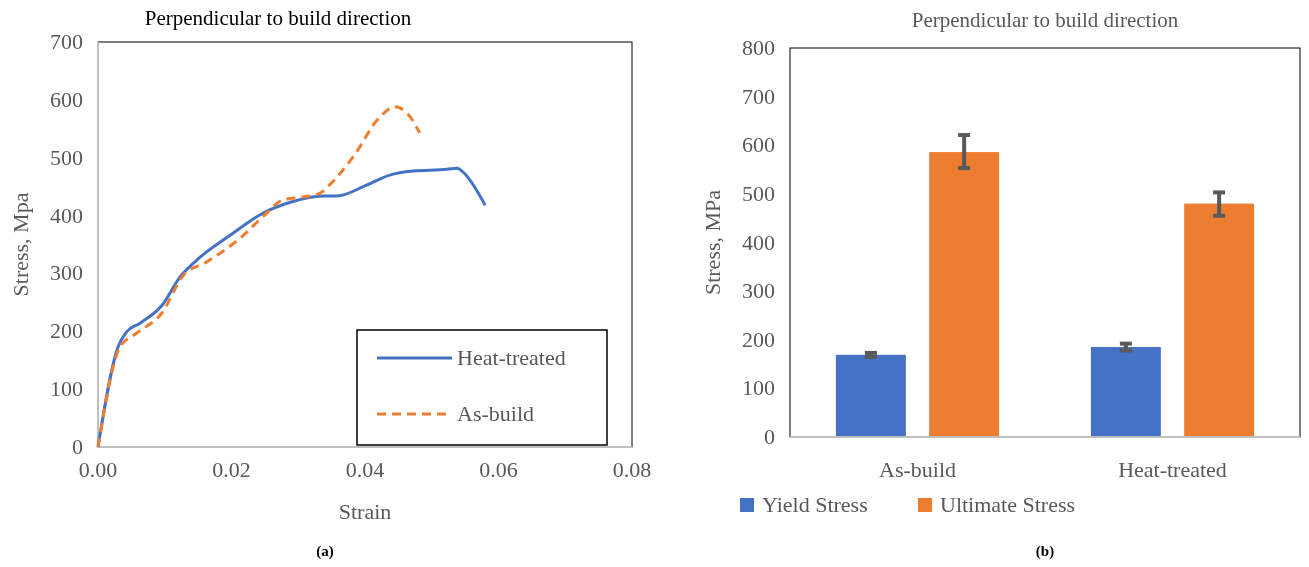 This screenshot has width=1309, height=567. What do you see at coordinates (632, 469) in the screenshot?
I see `x-tick-label: 0.08` at bounding box center [632, 469].